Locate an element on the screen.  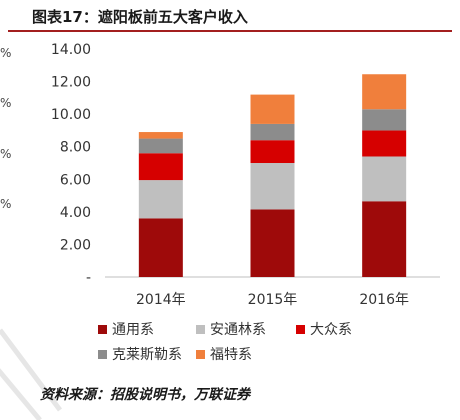
figure-title-bar: 图表17：遮阳板前五大客户收入 is located at coordinates (230, 17).